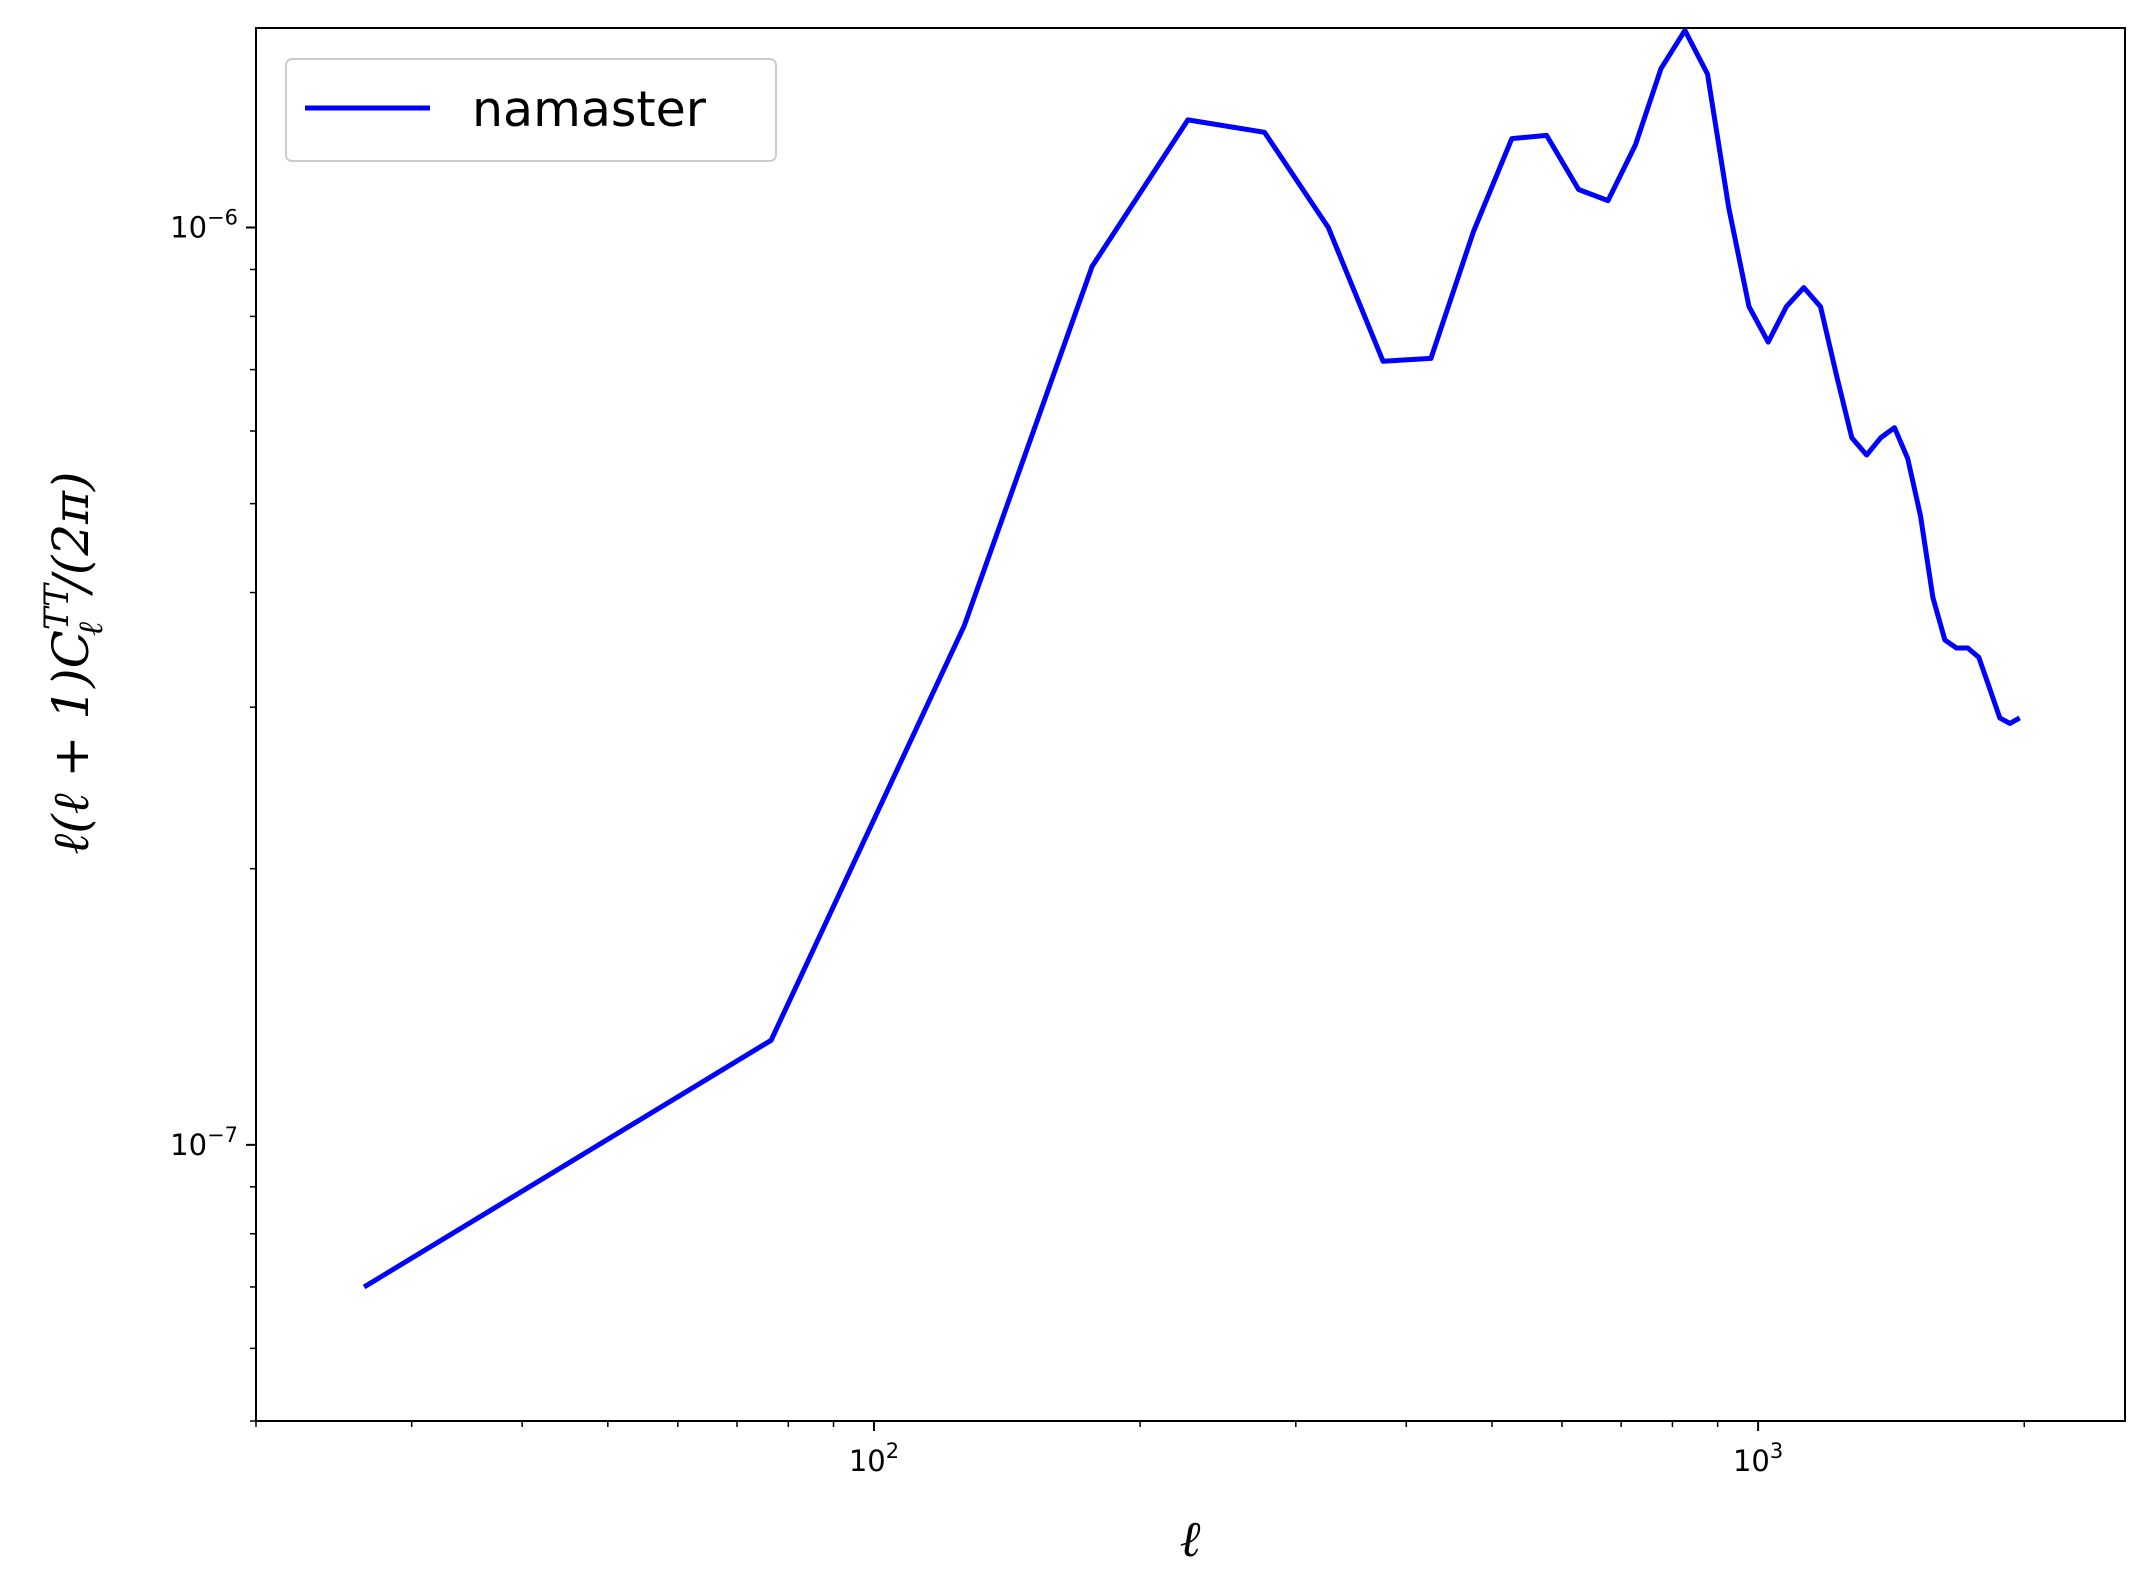  What do you see at coordinates (589, 109) in the screenshot?
I see `legend-entry-label: namaster` at bounding box center [589, 109].